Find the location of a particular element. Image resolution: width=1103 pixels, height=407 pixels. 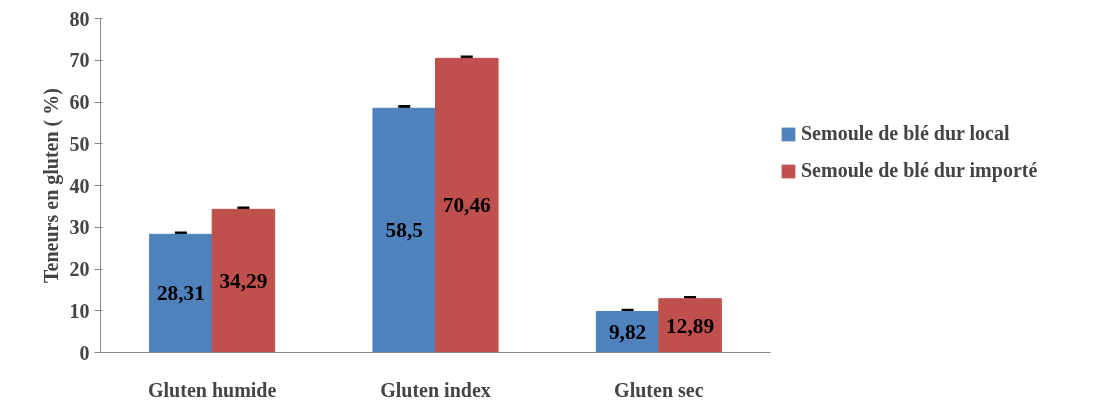

data-label: 58,5 is located at coordinates (404, 230).